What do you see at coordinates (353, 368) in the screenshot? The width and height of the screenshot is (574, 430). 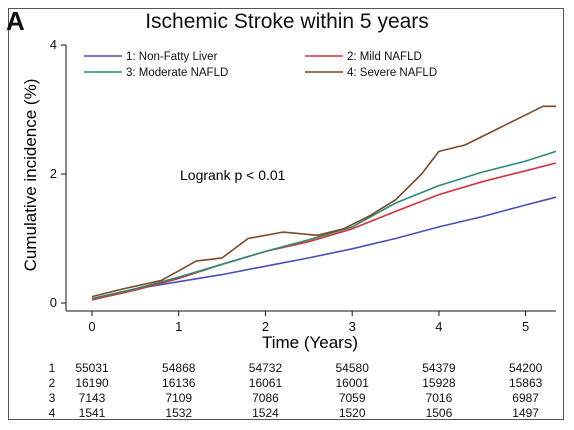 I see `risk-cell: 54580` at bounding box center [353, 368].